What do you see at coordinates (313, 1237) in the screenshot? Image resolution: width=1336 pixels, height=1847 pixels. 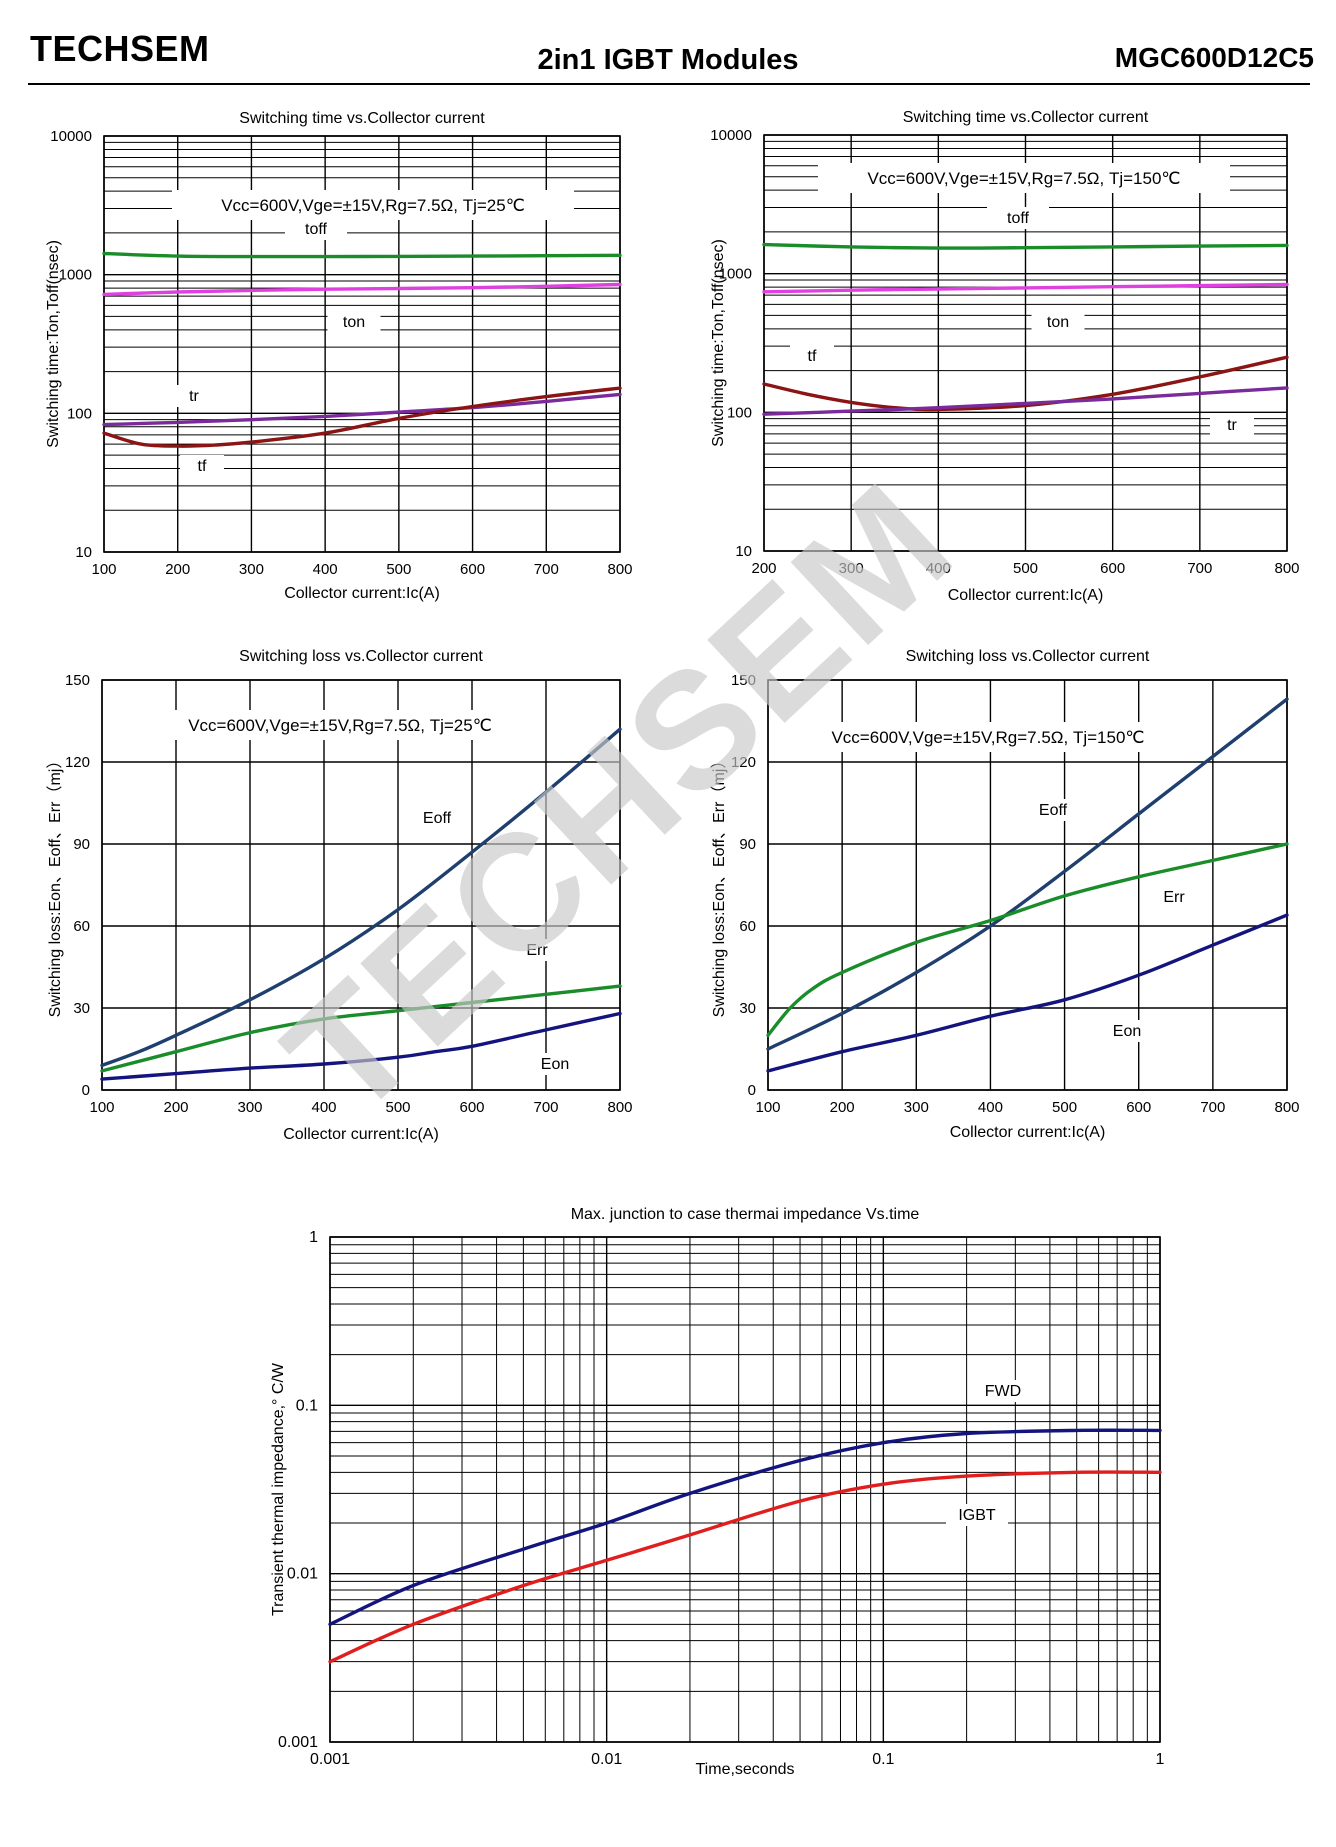 I see `y-tick-label: 1` at bounding box center [313, 1237].